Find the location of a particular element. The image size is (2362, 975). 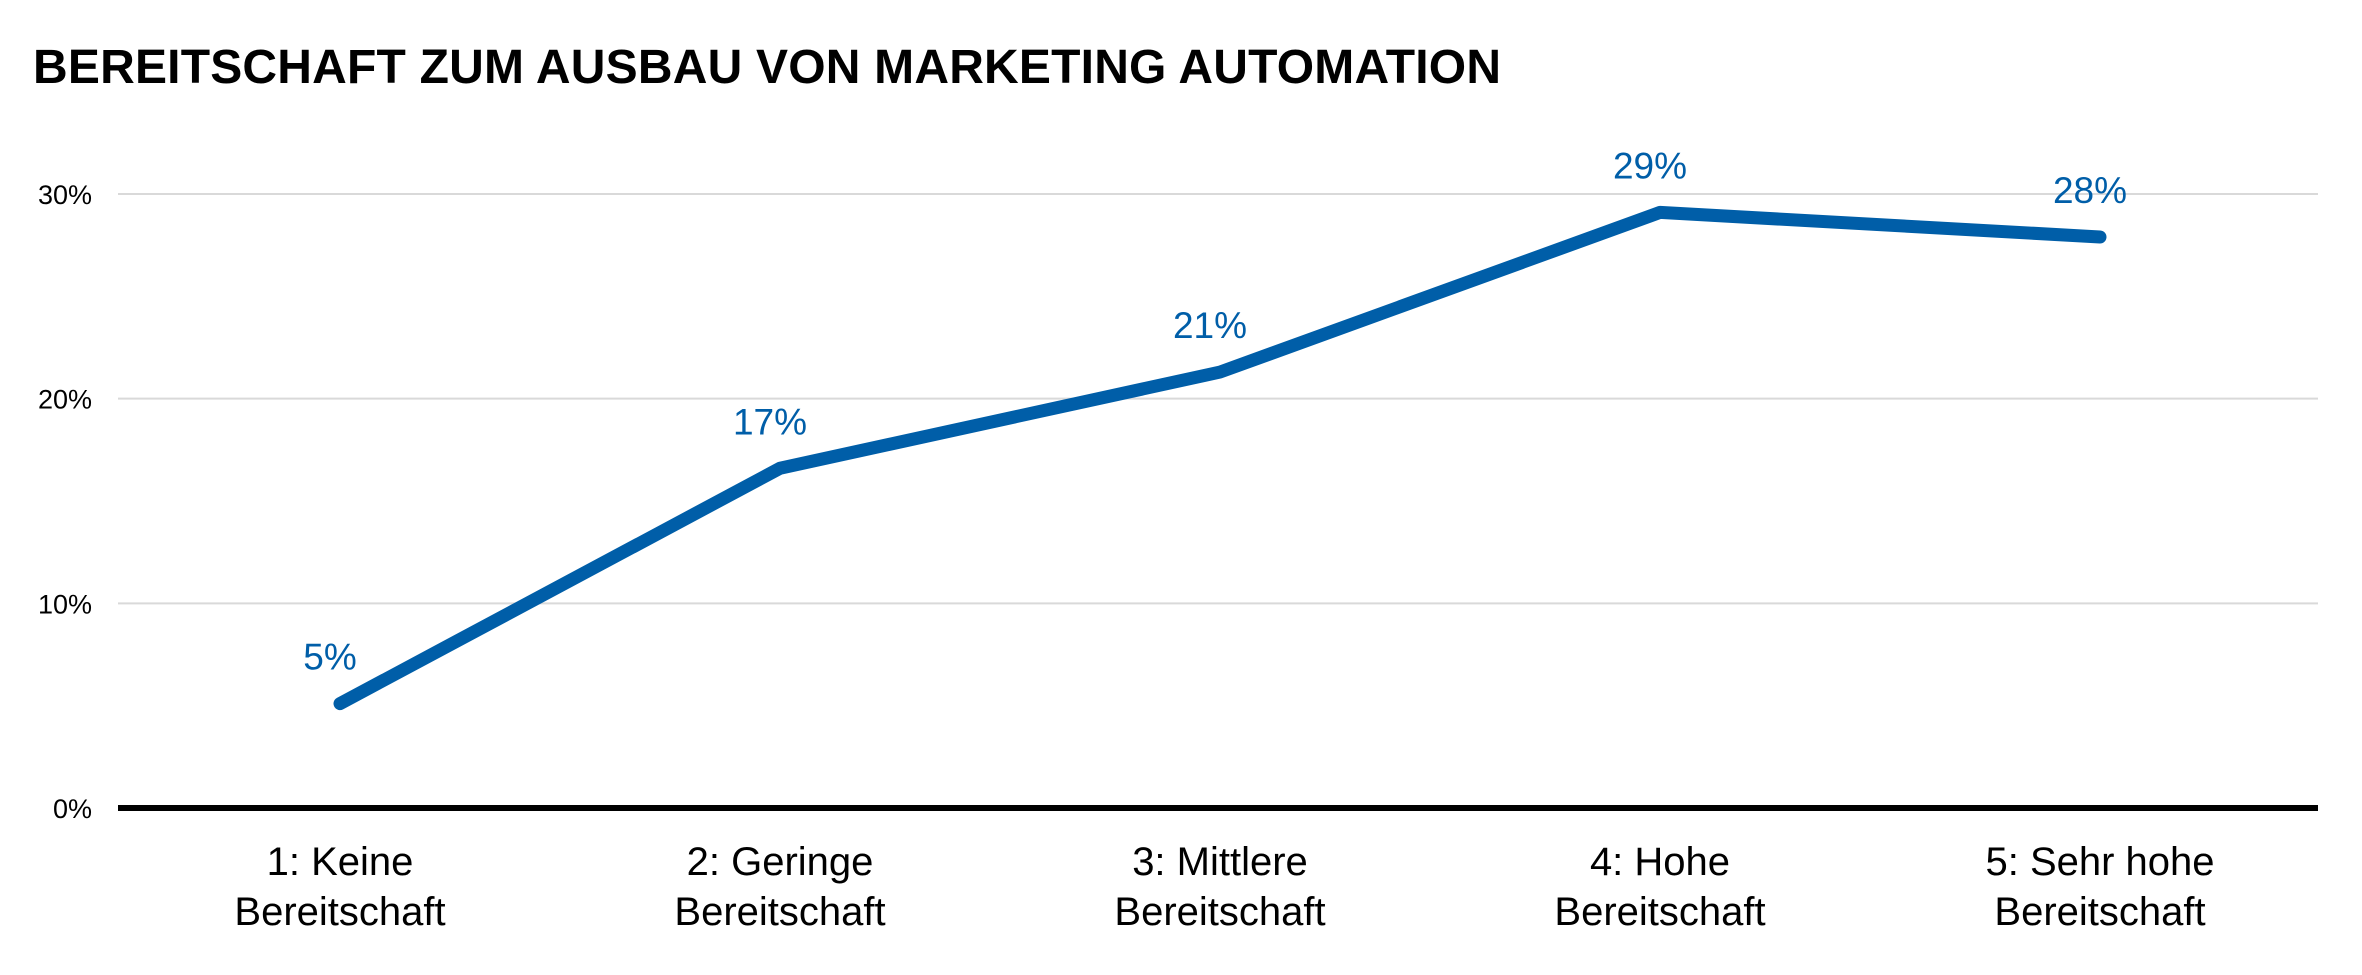

data-label: 21% is located at coordinates (1210, 325).